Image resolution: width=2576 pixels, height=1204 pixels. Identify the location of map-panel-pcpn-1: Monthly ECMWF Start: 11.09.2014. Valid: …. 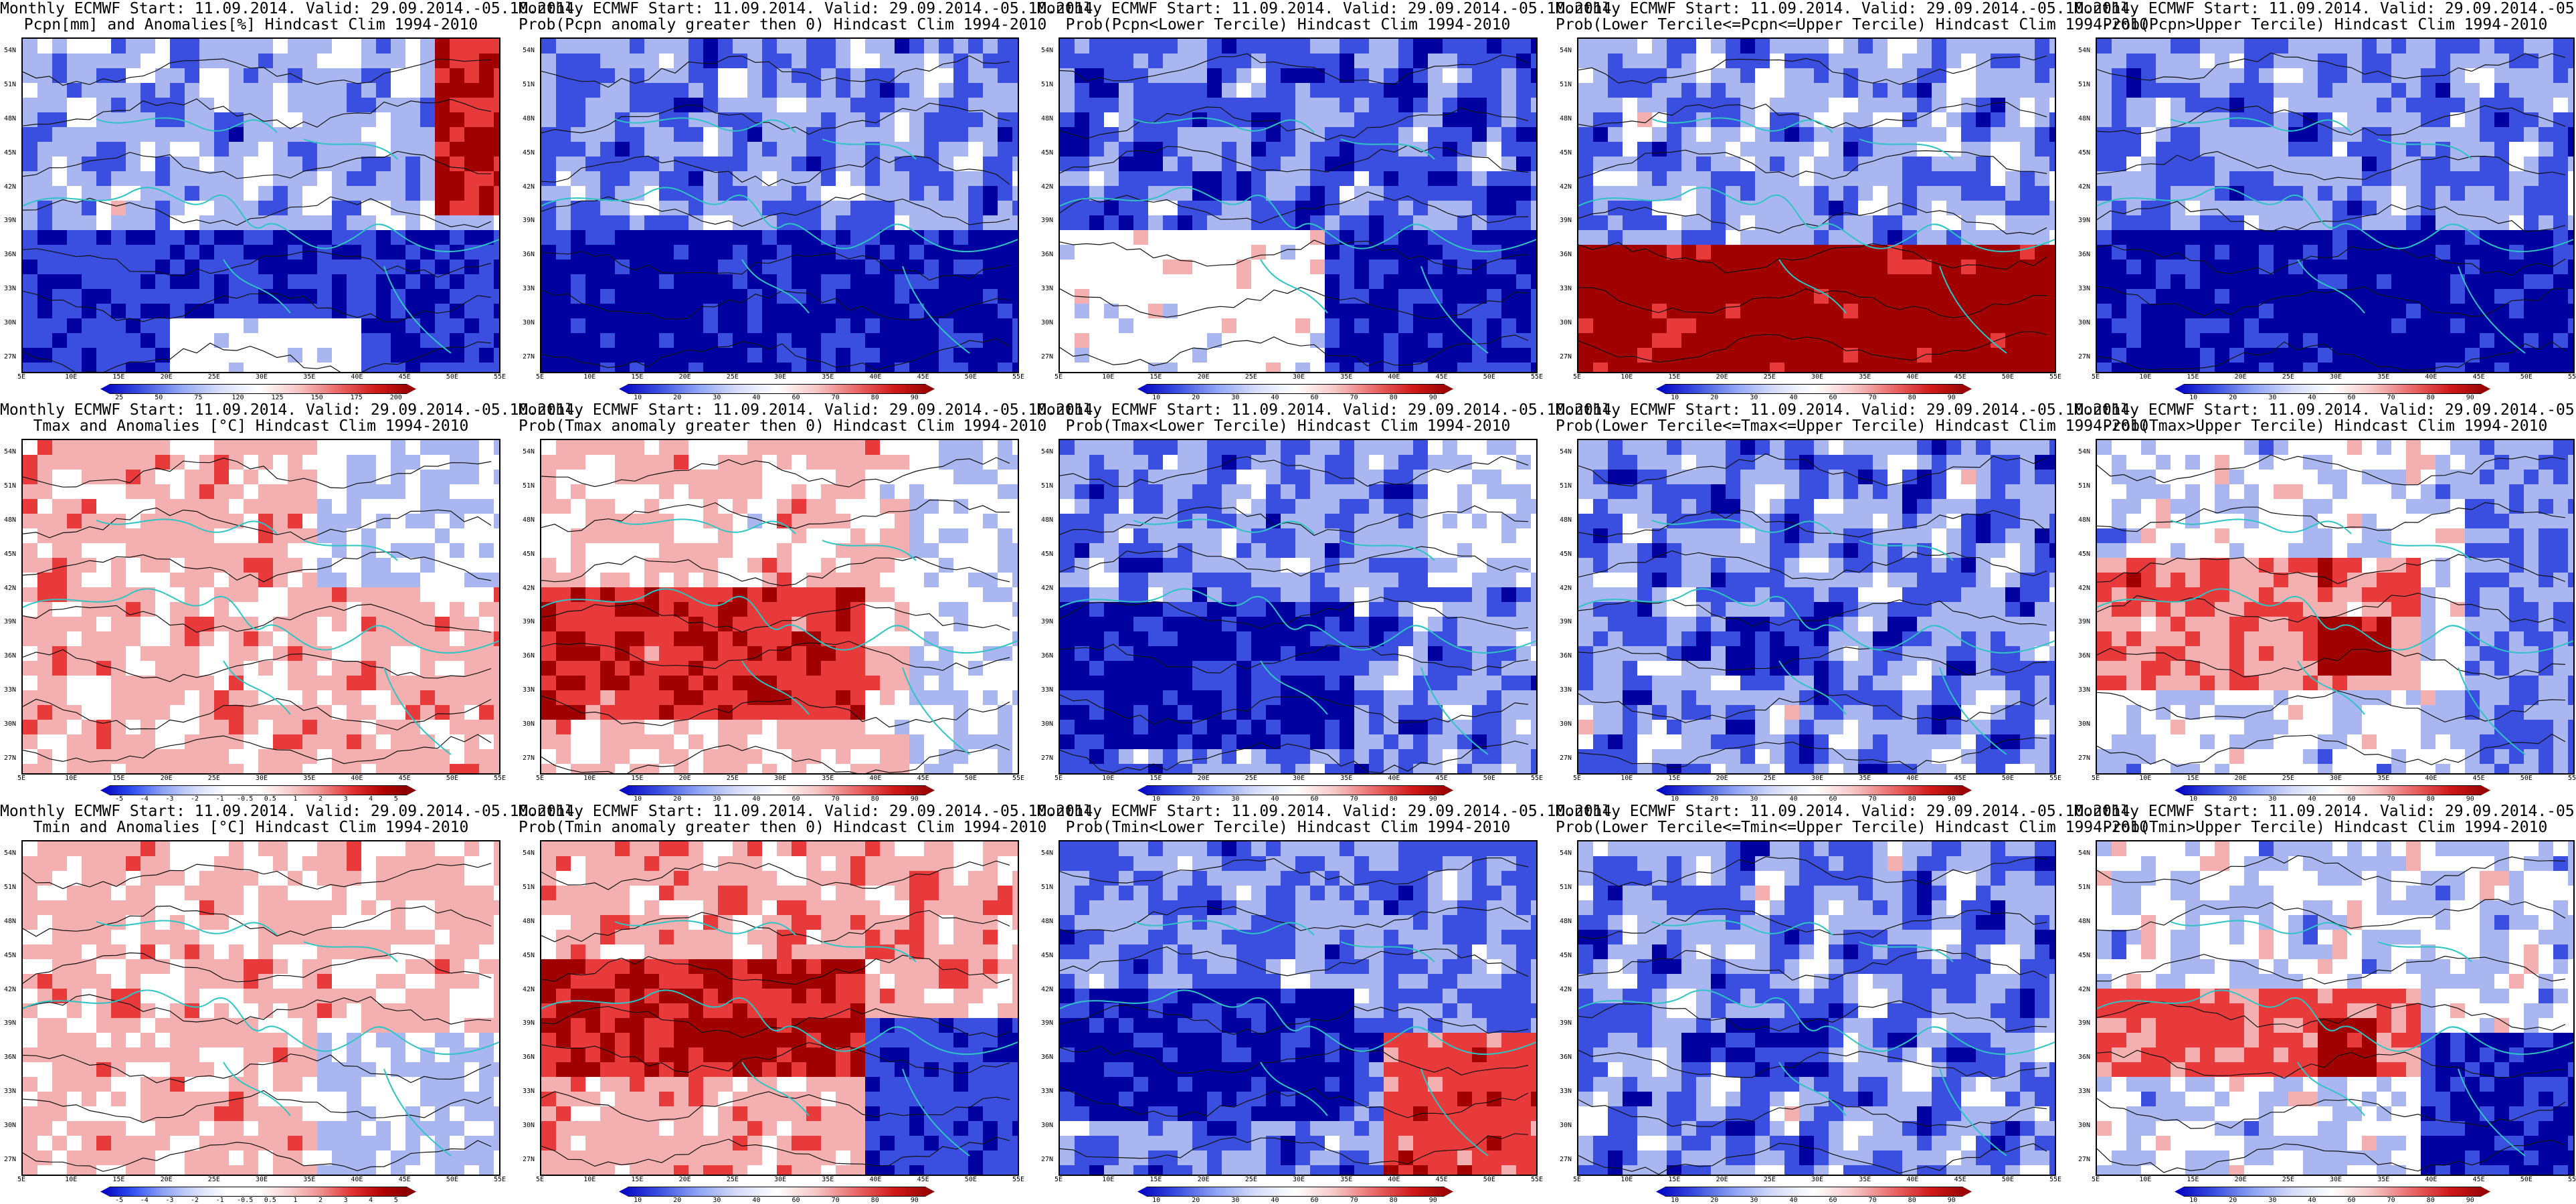
(291, 200).